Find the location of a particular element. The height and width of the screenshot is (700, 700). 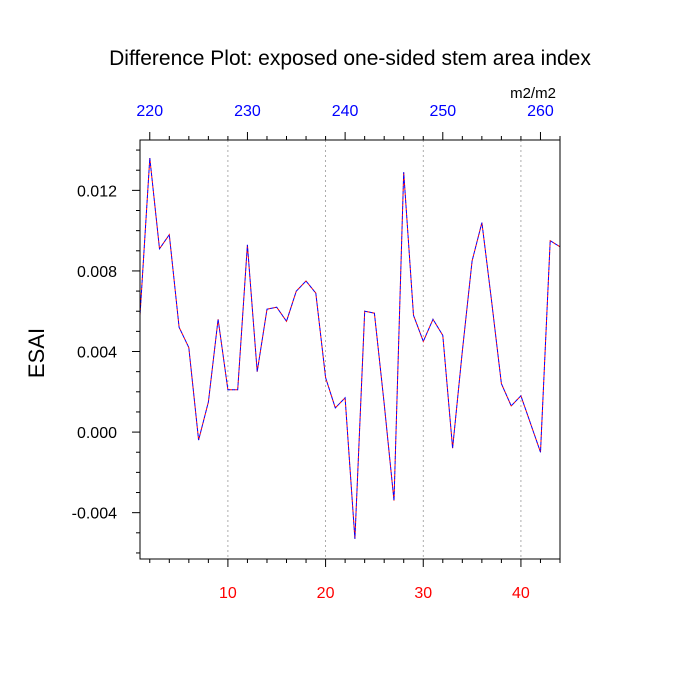

units-label: m2/m2 is located at coordinates (533, 93).